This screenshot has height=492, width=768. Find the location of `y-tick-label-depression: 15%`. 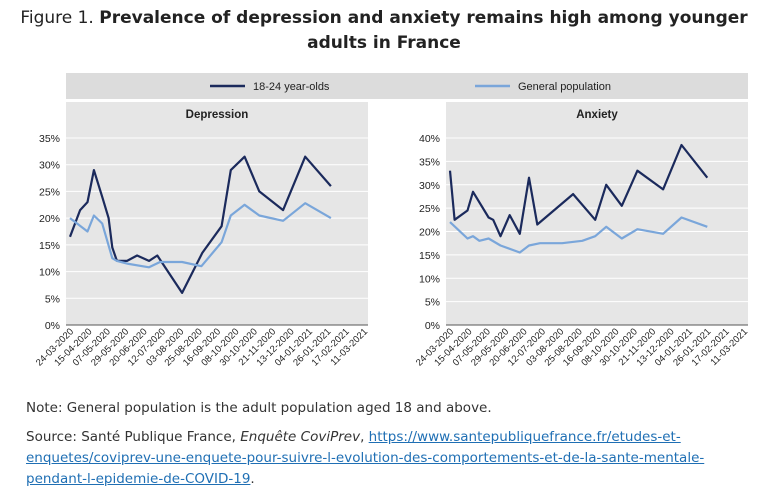

y-tick-label-depression: 15% is located at coordinates (49, 246).